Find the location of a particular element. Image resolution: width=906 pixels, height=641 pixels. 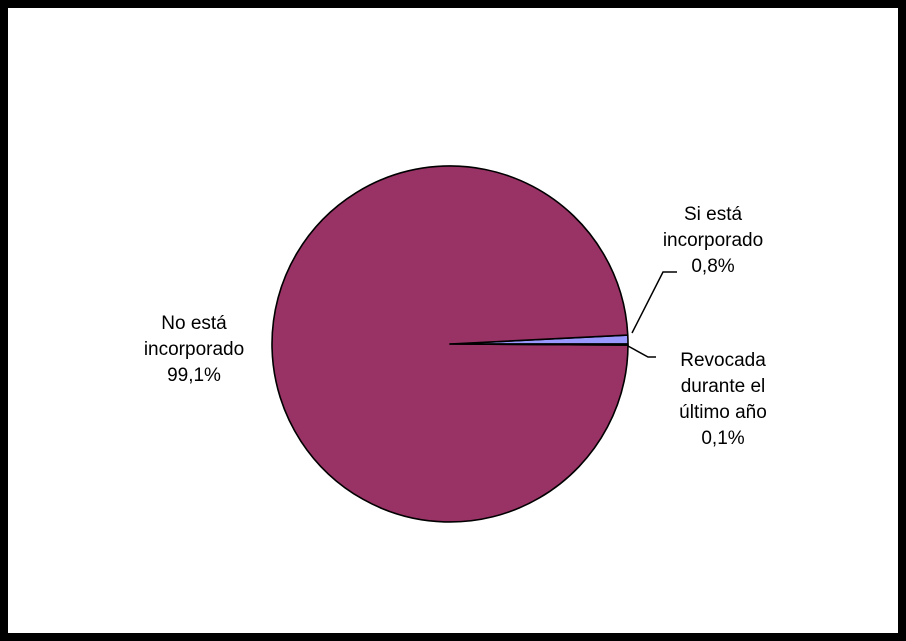

slice-label-line: No está is located at coordinates (194, 323).